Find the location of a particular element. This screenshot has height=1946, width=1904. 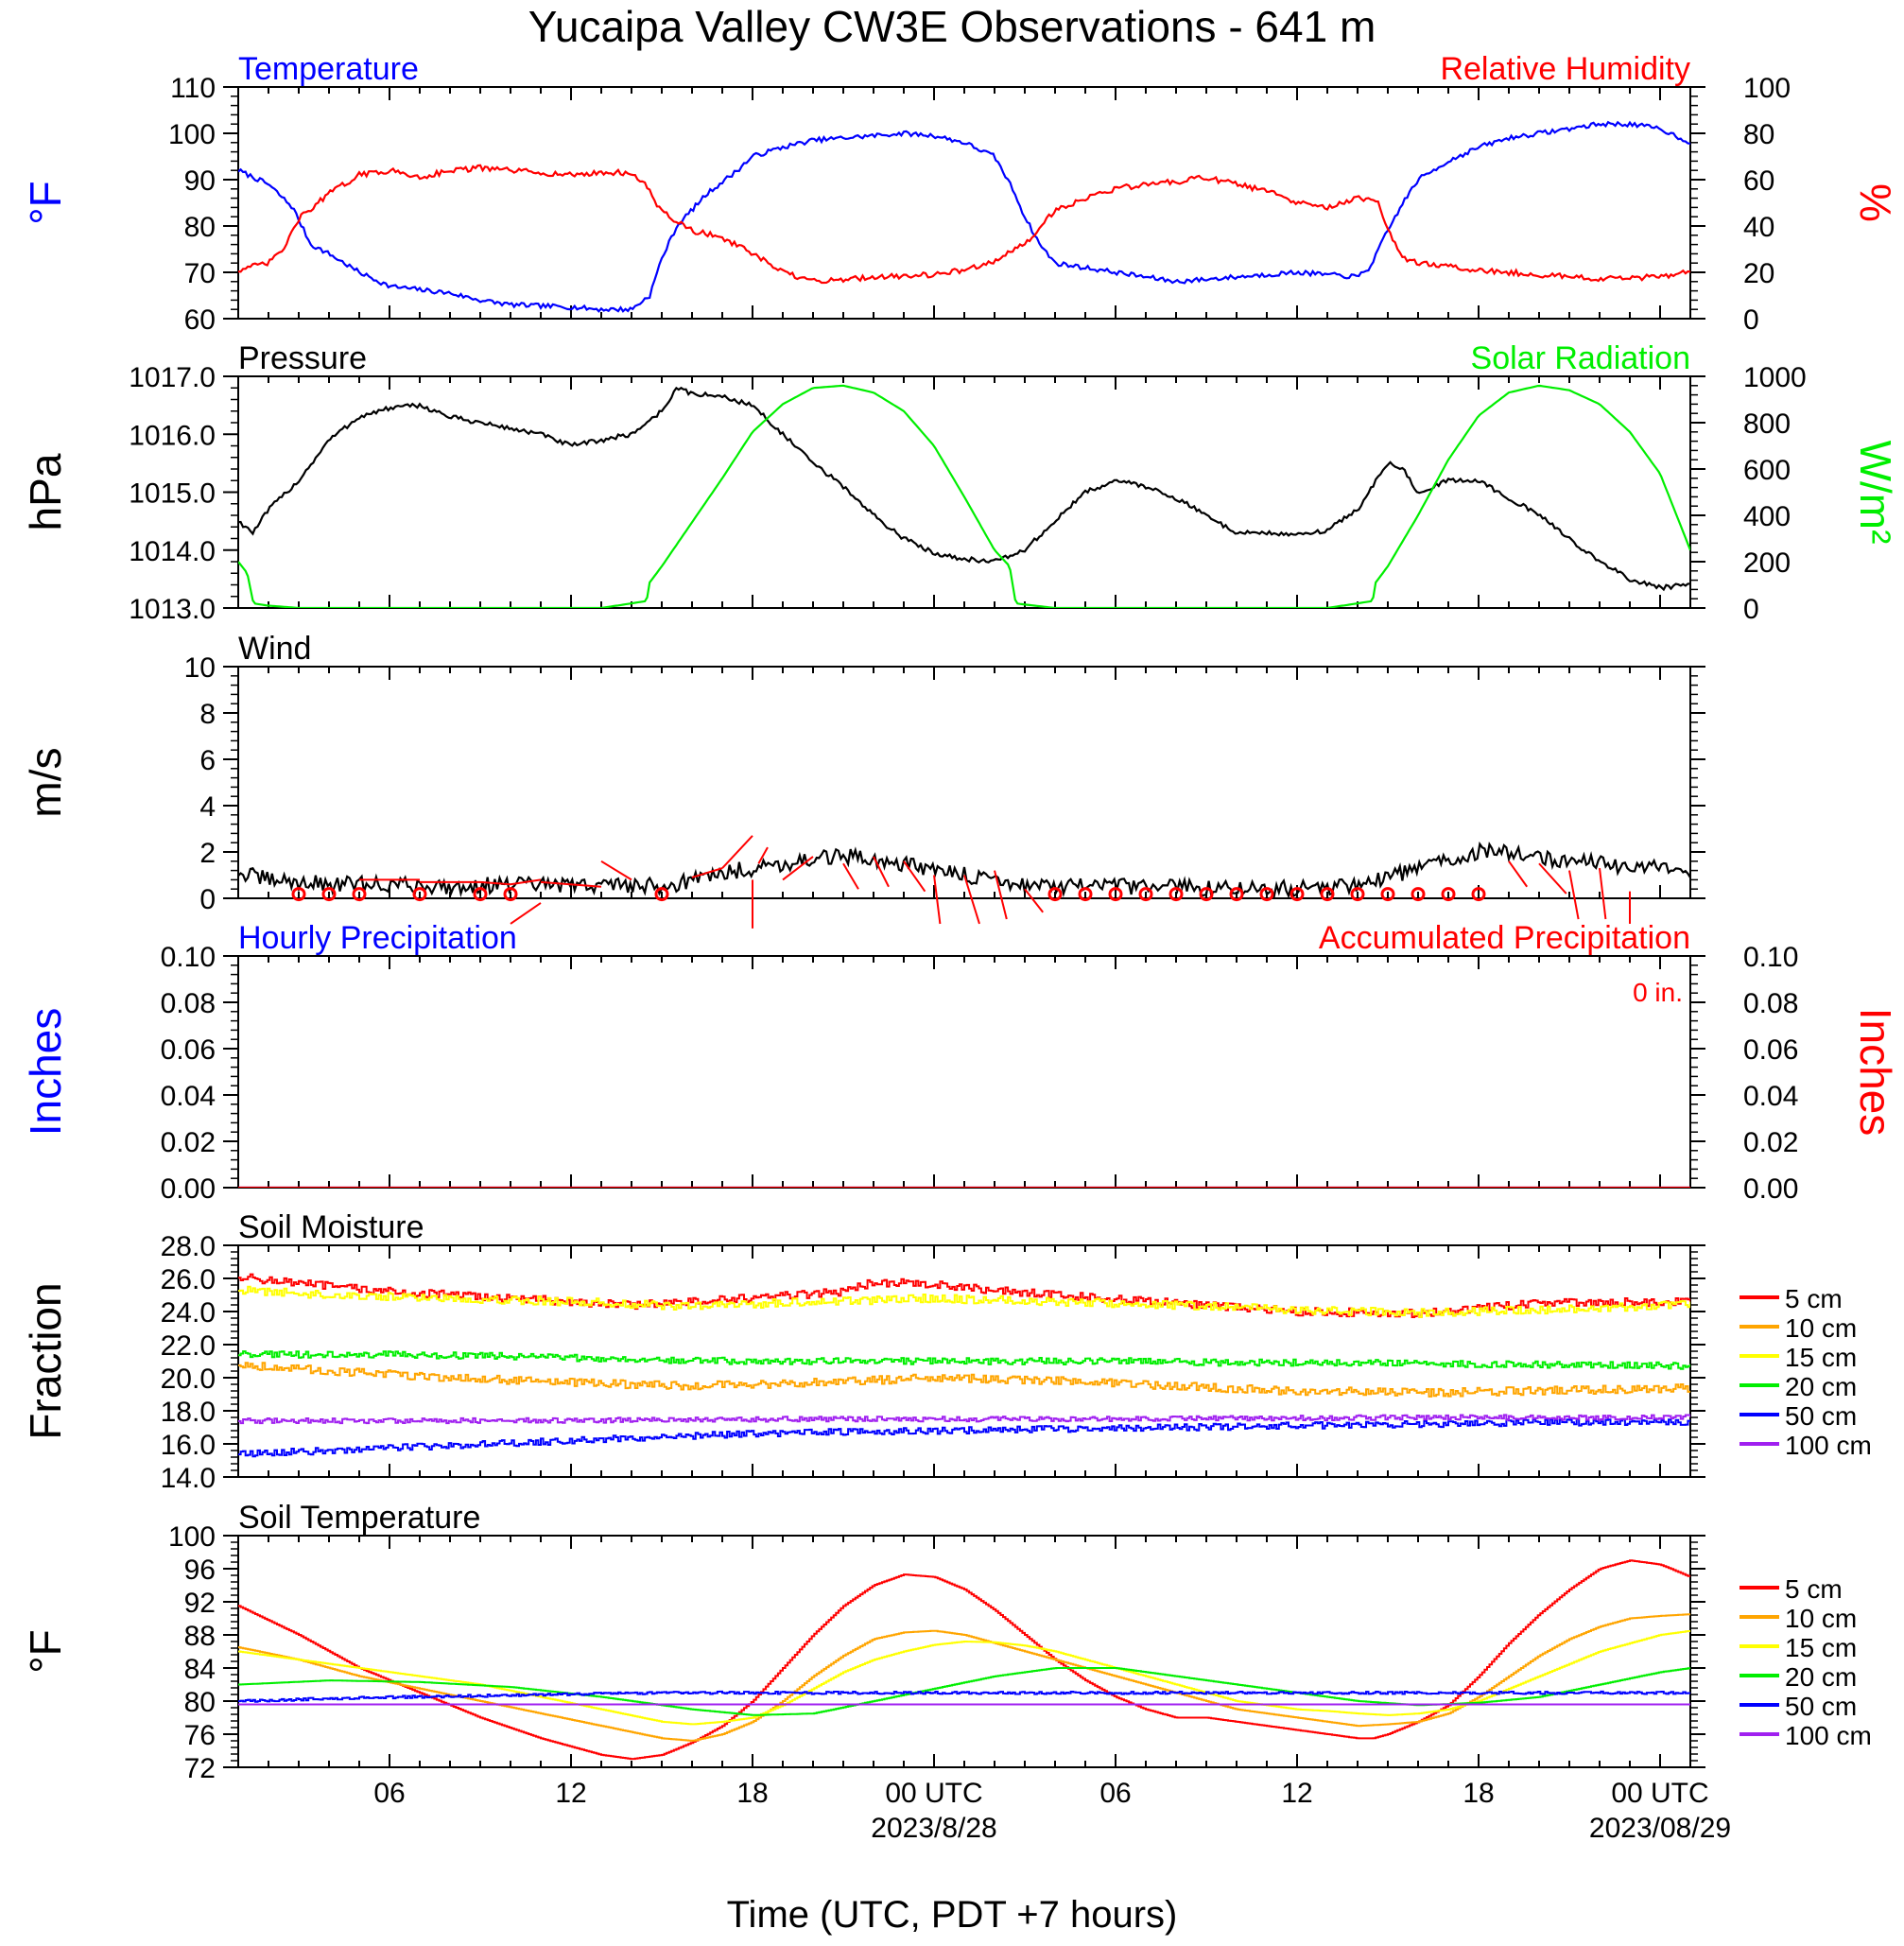

precip-total-annotation: 0 in. is located at coordinates (1658, 993).